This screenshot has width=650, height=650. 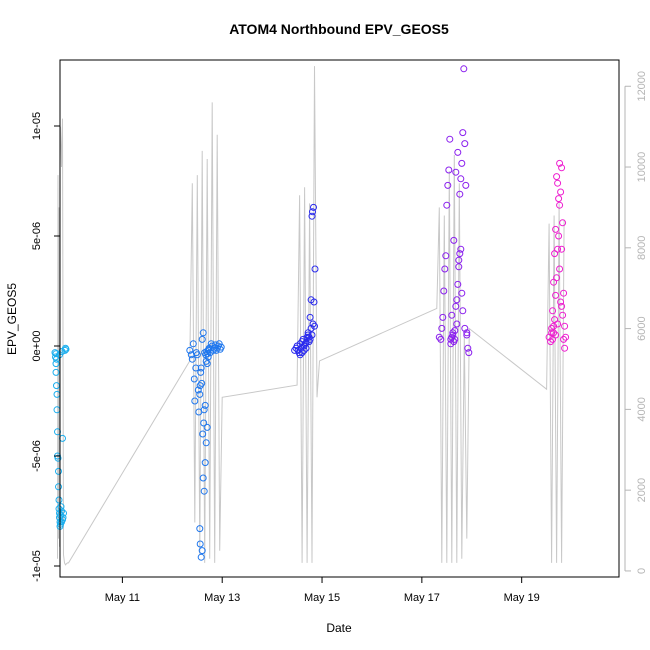 What do you see at coordinates (642, 571) in the screenshot?
I see `y2-tick-label: 0` at bounding box center [642, 571].